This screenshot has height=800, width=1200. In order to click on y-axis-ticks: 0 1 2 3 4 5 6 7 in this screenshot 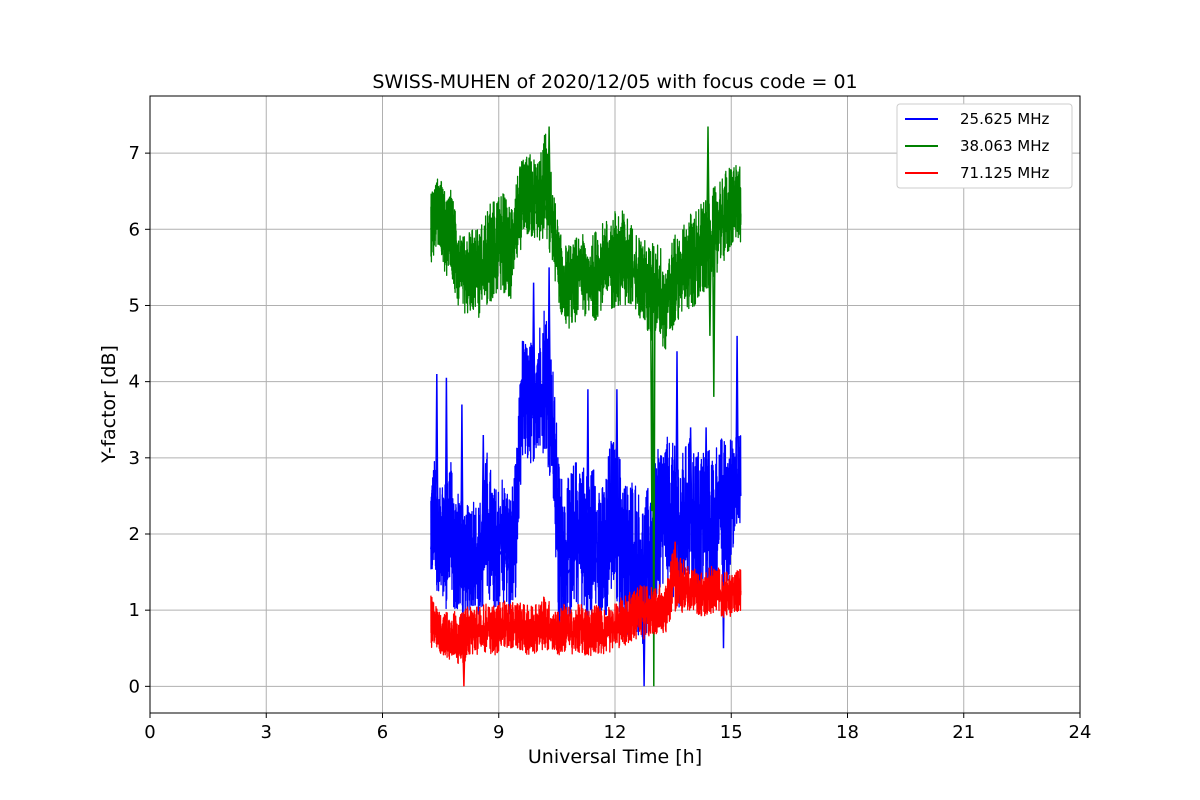, I will do `click(139, 420)`.